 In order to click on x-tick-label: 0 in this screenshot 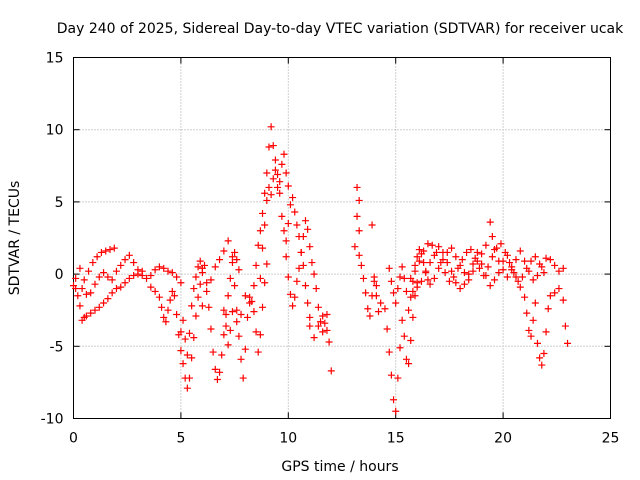, I will do `click(73, 439)`.